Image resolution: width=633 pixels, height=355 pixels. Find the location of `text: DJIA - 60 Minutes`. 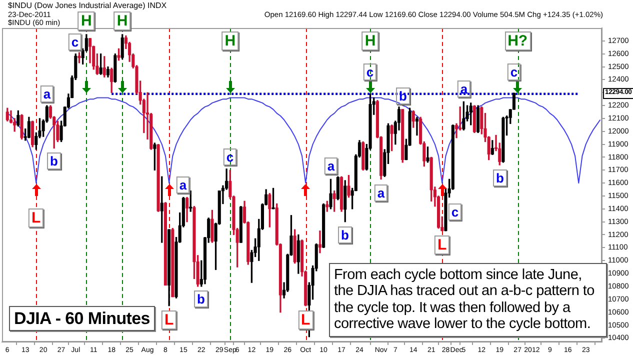

text: DJIA - 60 Minutes is located at coordinates (82, 318).